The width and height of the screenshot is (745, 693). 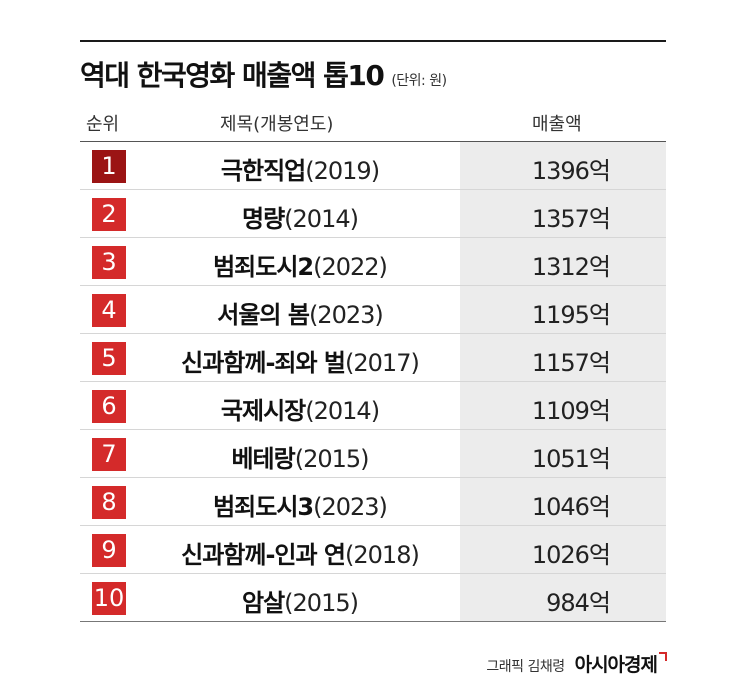 I want to click on top-rule, so click(x=373, y=41).